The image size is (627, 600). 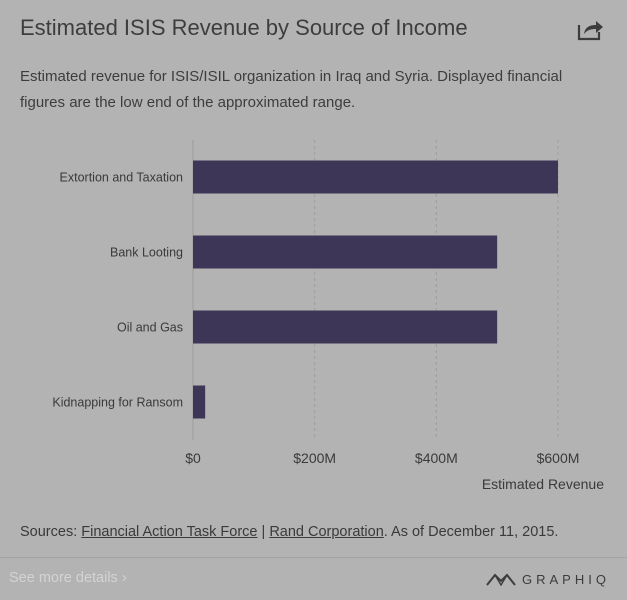 What do you see at coordinates (326, 532) in the screenshot?
I see `source-link-rand: Rand Corporation` at bounding box center [326, 532].